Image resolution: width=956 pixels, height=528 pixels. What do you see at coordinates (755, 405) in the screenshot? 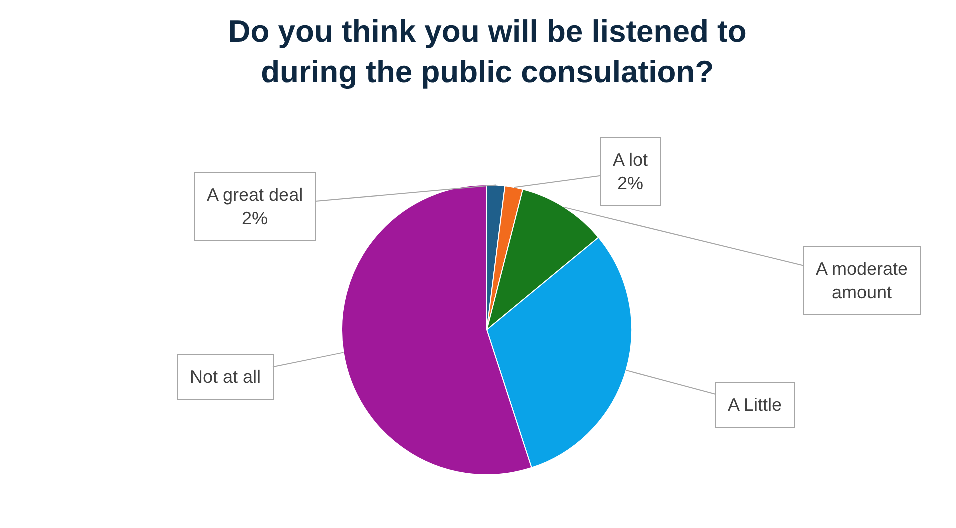
I see `slice-label: A Little` at bounding box center [755, 405].